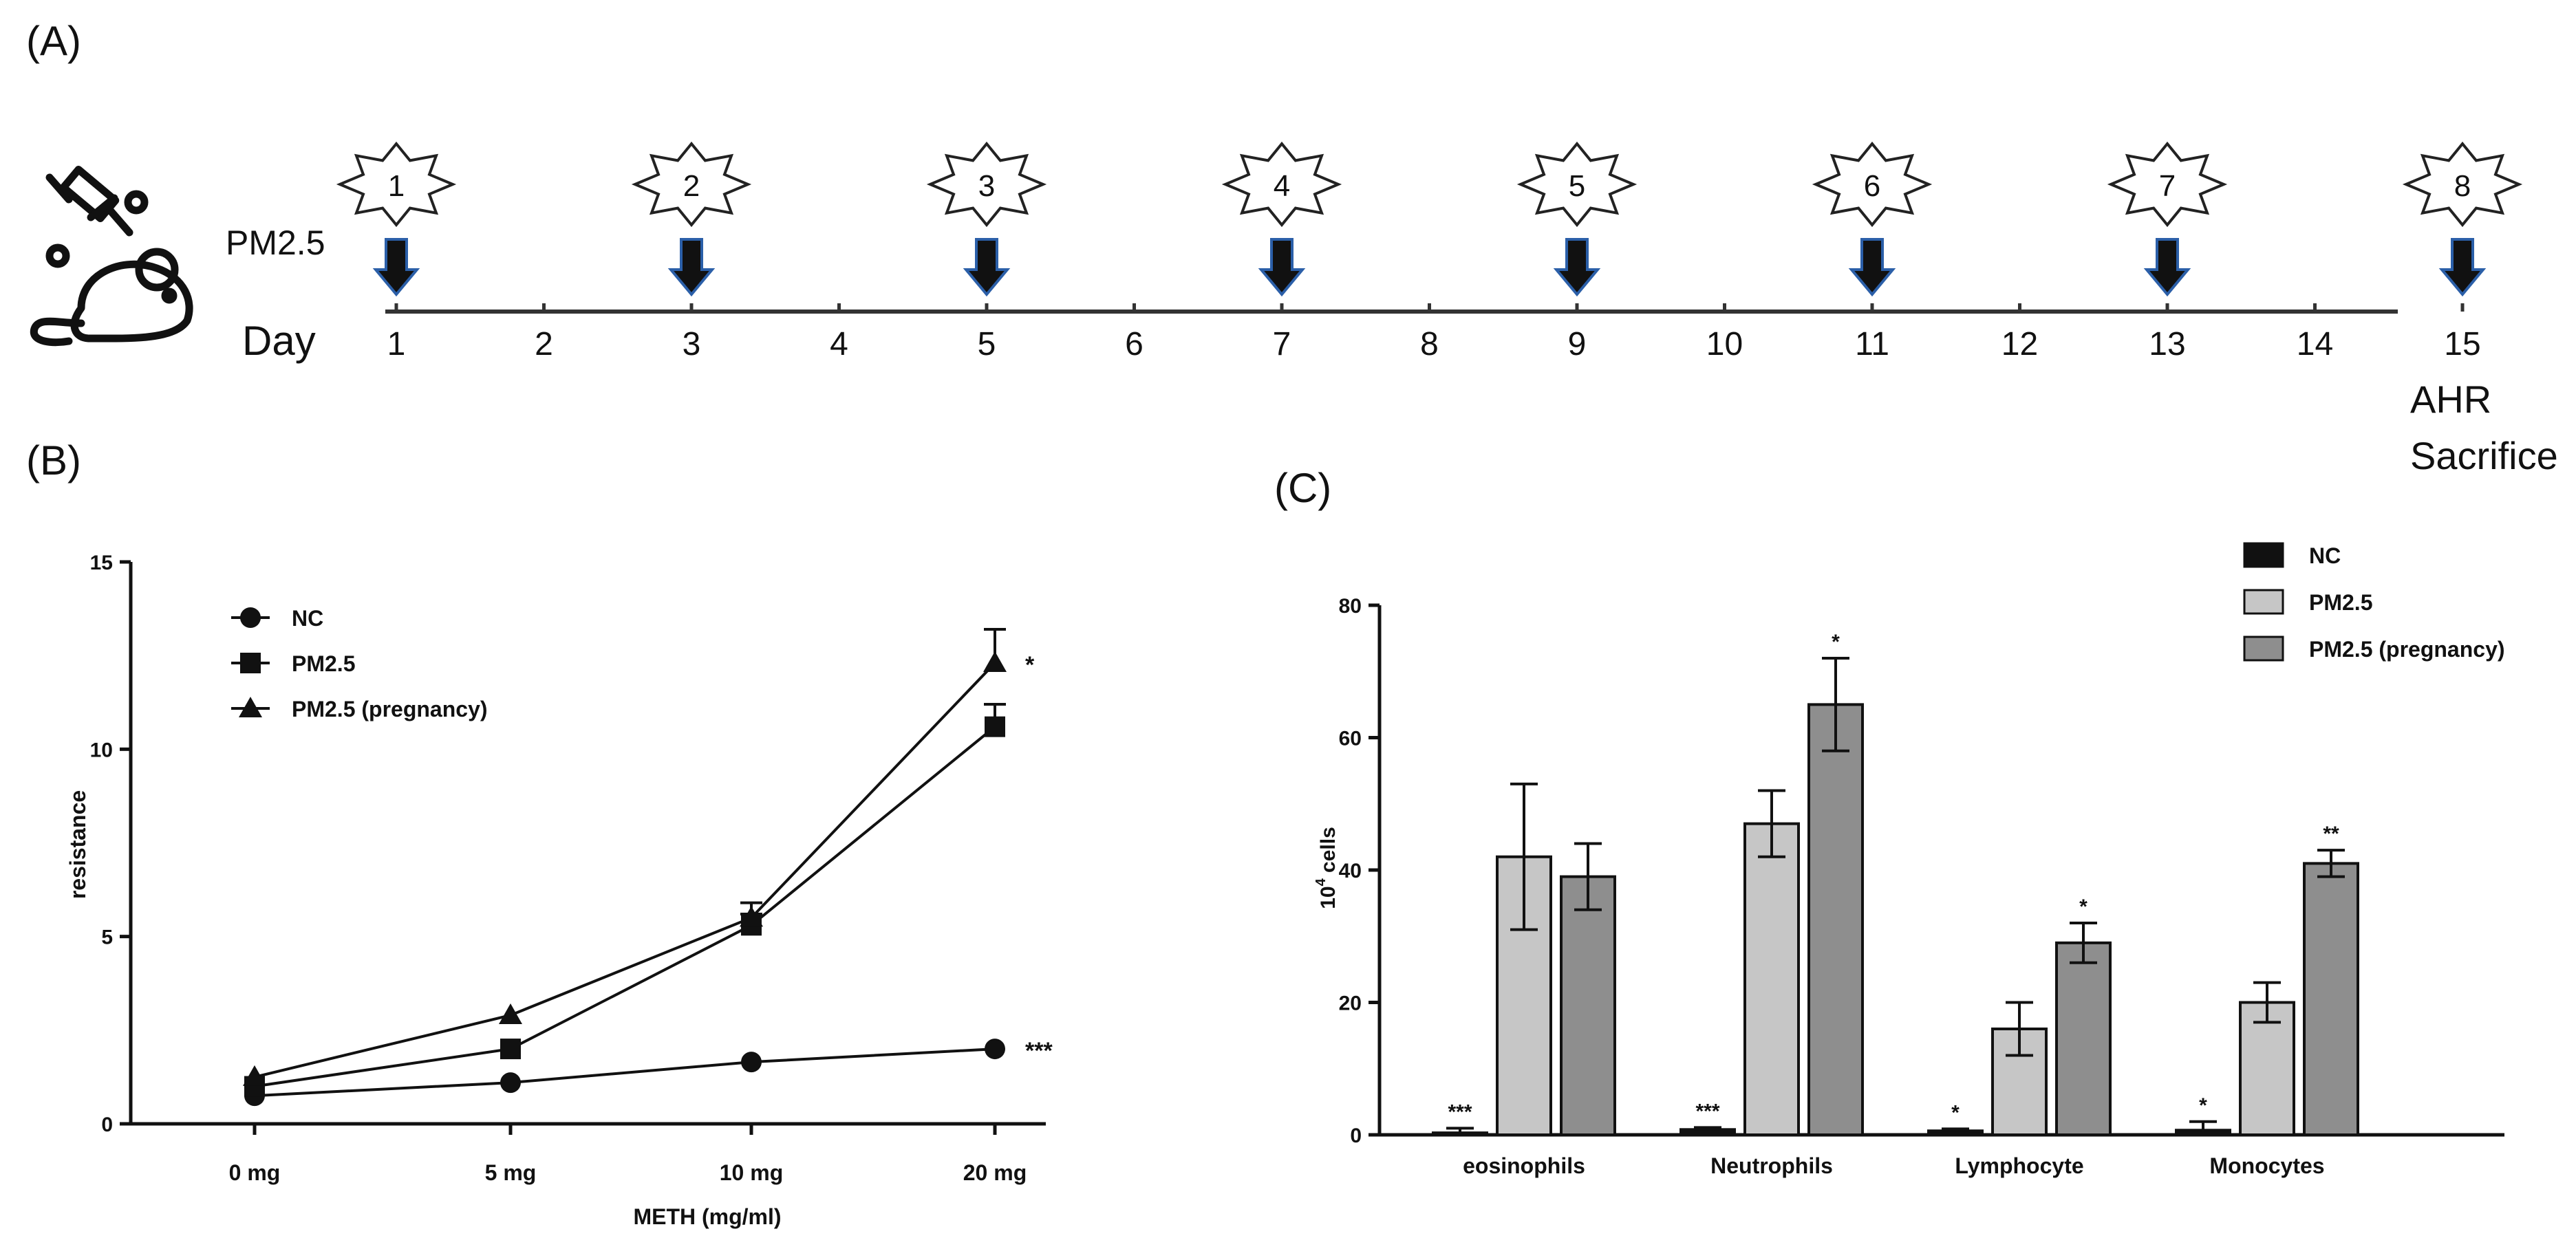 The width and height of the screenshot is (2576, 1249). Describe the element at coordinates (275, 243) in the screenshot. I see `treatment-label: PM2.5` at that location.